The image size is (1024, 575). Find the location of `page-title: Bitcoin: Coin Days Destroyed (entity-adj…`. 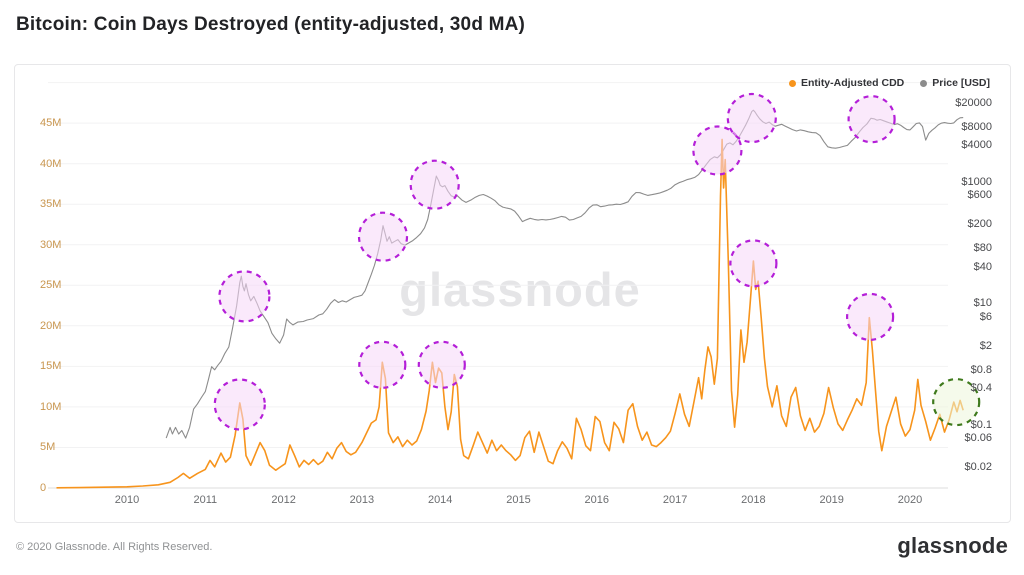

page-title: Bitcoin: Coin Days Destroyed (entity-adj… is located at coordinates (271, 24).